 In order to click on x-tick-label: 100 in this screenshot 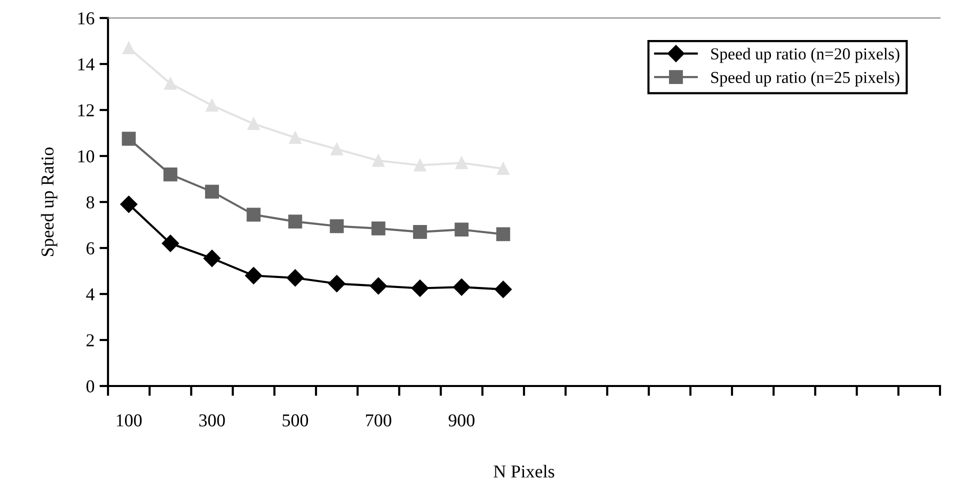, I will do `click(129, 420)`.